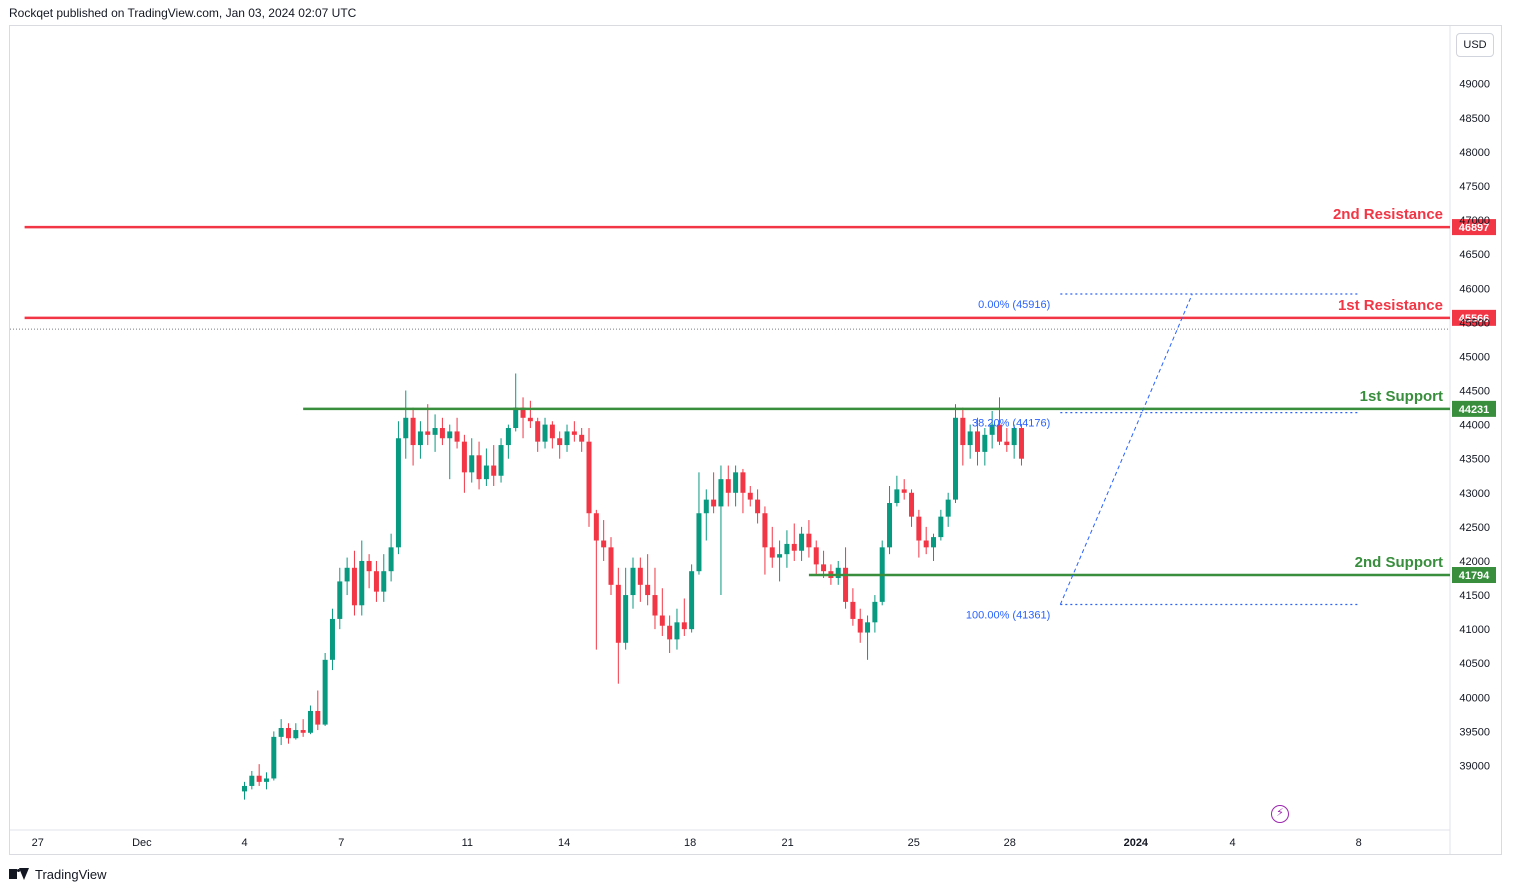 The image size is (1513, 891). What do you see at coordinates (58, 874) in the screenshot?
I see `tradingview-brand: TradingView` at bounding box center [58, 874].